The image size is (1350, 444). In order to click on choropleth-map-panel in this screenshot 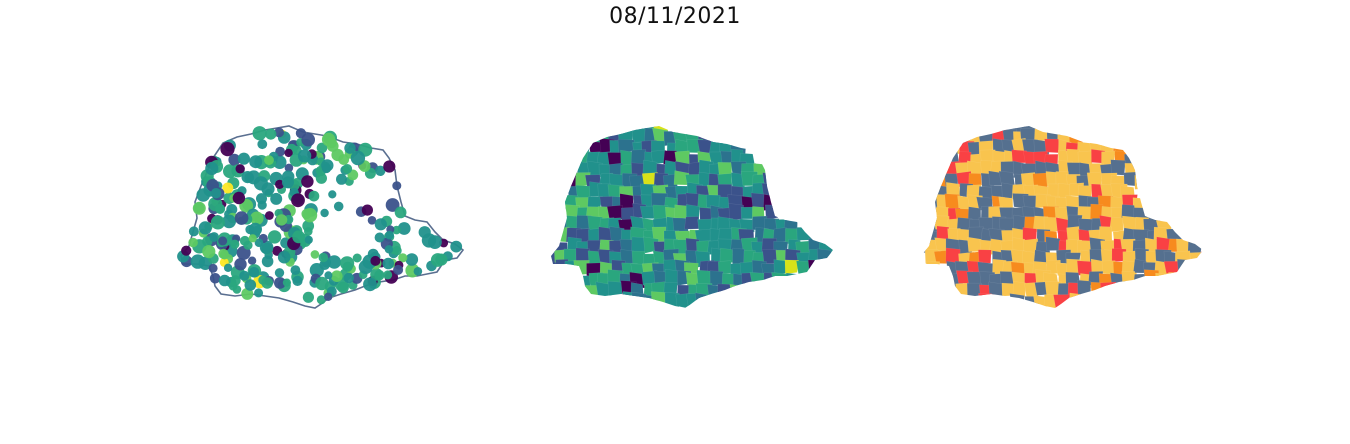, I will do `click(695, 220)`.